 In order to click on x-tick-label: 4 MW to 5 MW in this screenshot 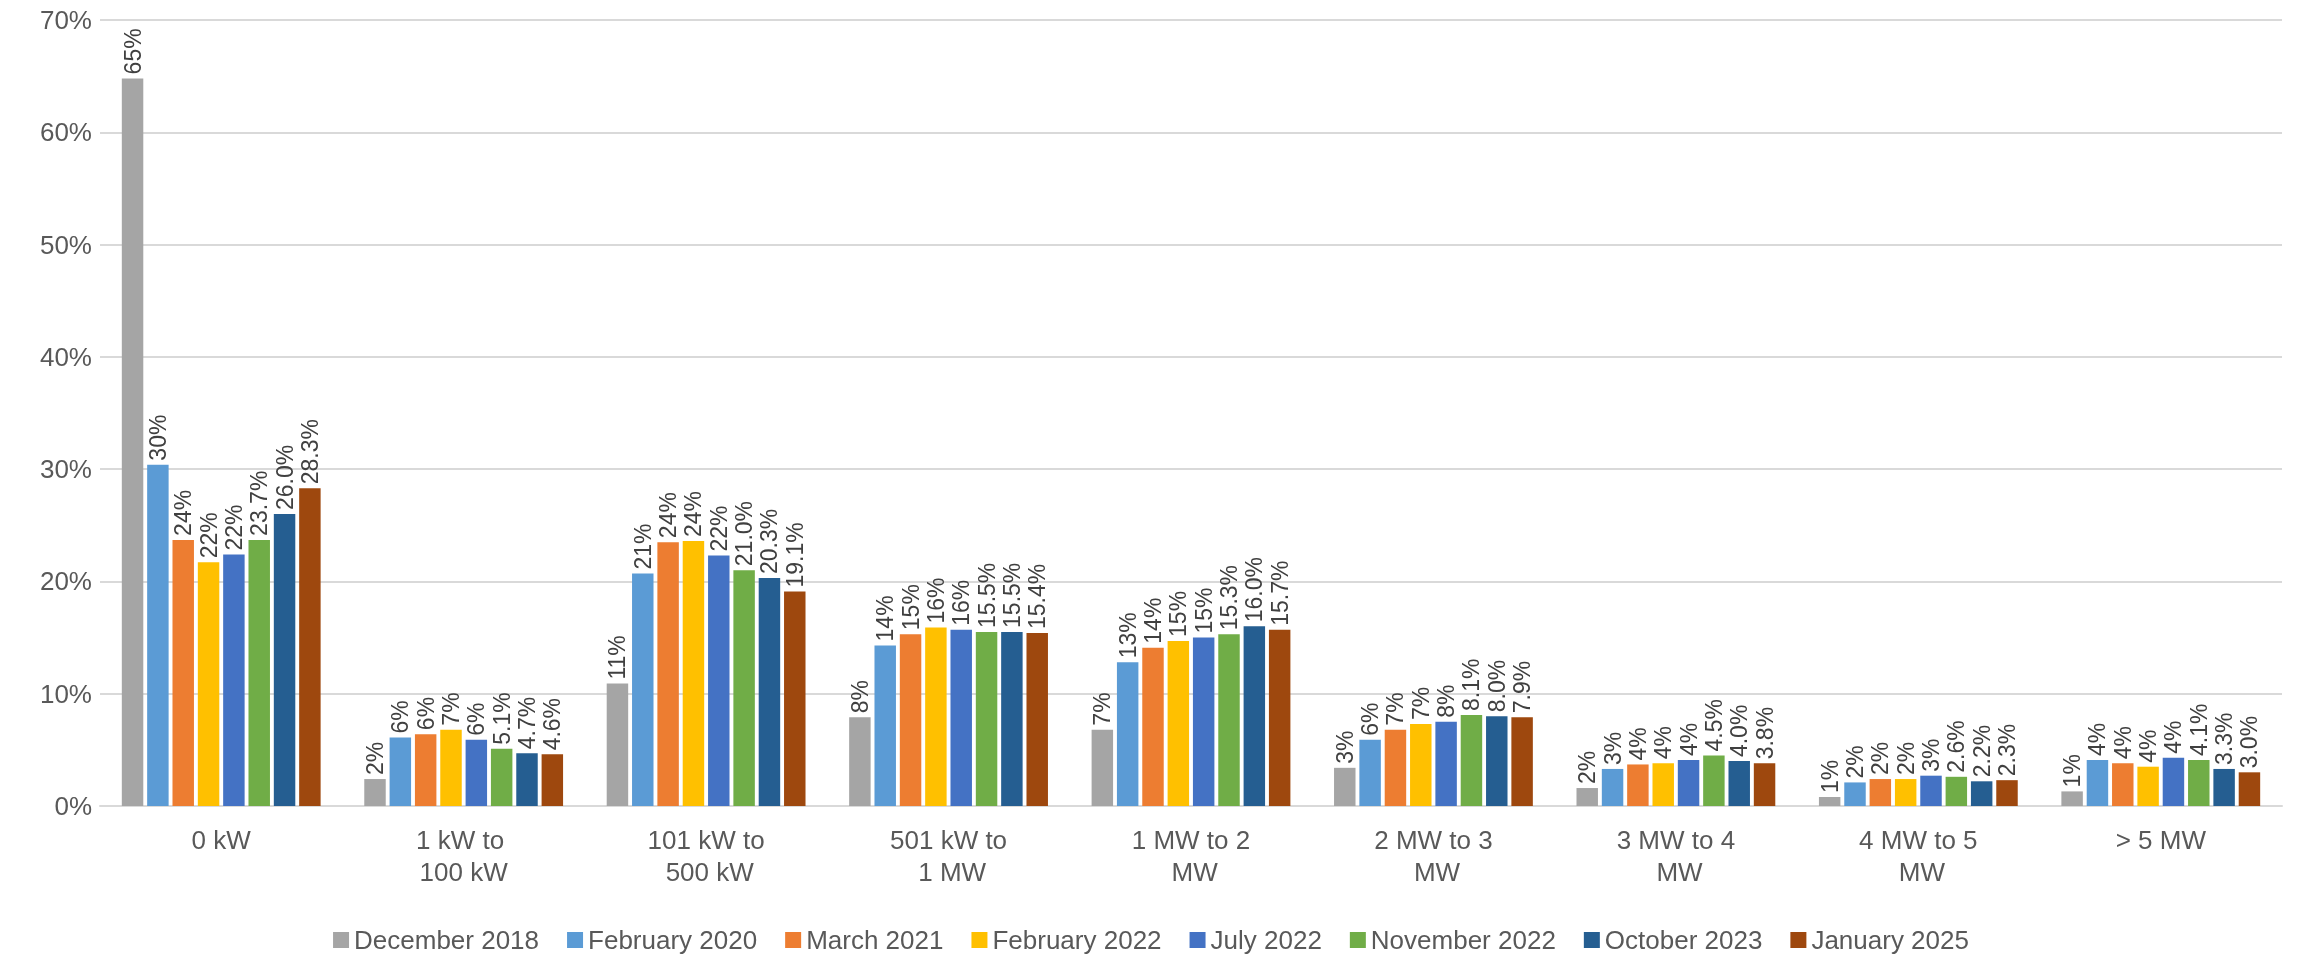, I will do `click(1918, 856)`.